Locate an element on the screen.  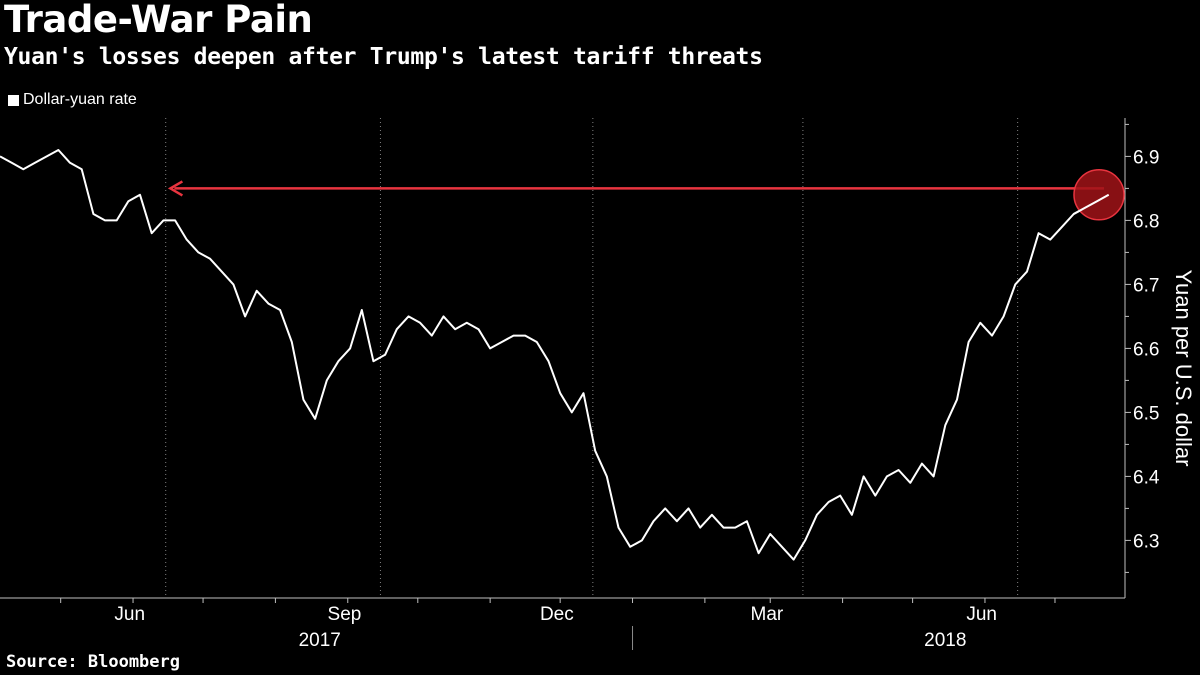
x-tick-label: Sep is located at coordinates (345, 614).